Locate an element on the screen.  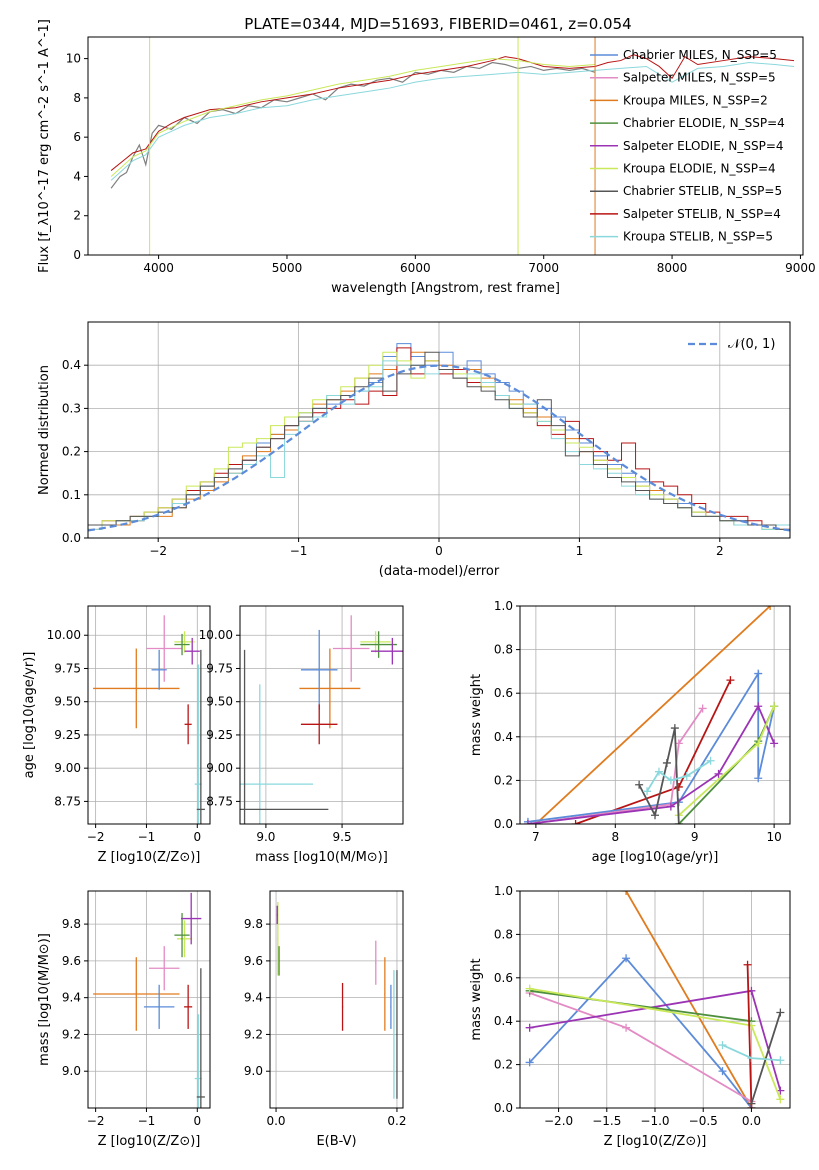
y-tick-label: 0 is located at coordinates (77, 255).